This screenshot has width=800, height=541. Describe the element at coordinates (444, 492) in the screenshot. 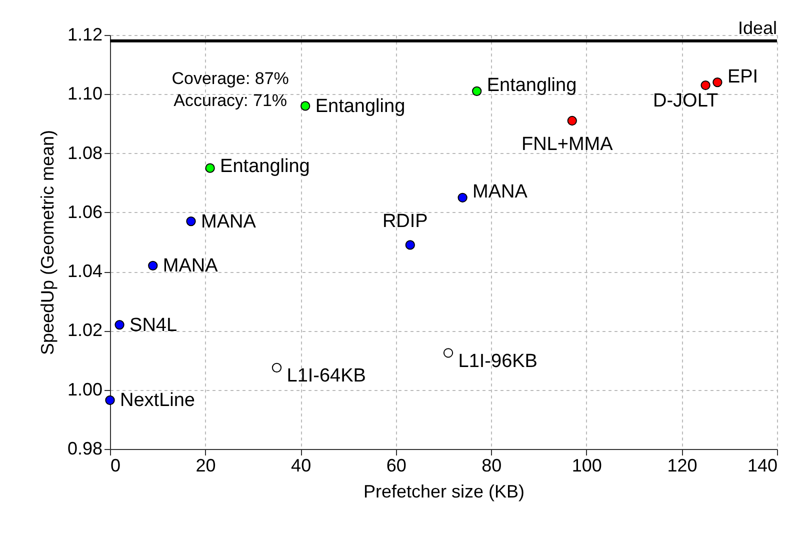

I see `x-axis-title: Prefetcher size (KB)` at that location.